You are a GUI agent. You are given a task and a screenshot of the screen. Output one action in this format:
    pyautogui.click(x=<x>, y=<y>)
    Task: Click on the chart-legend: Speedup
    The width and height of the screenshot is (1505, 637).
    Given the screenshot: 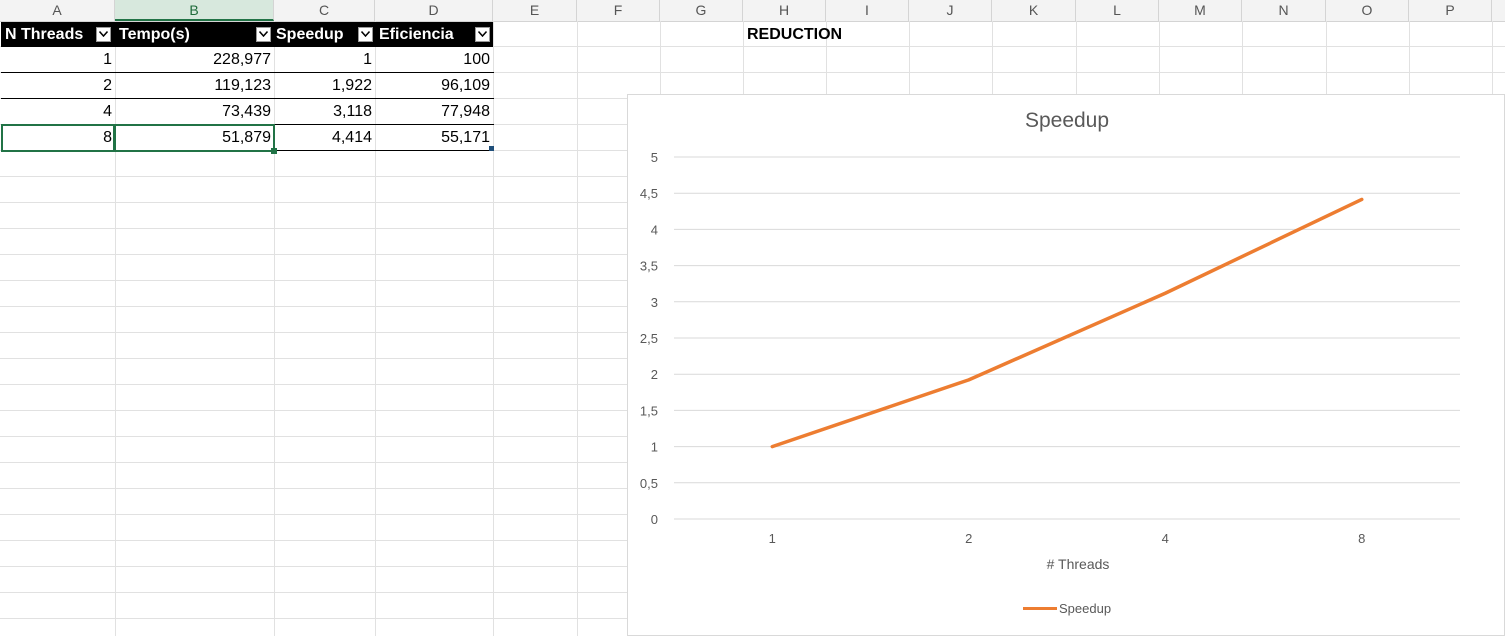 What is the action you would take?
    pyautogui.click(x=1067, y=608)
    